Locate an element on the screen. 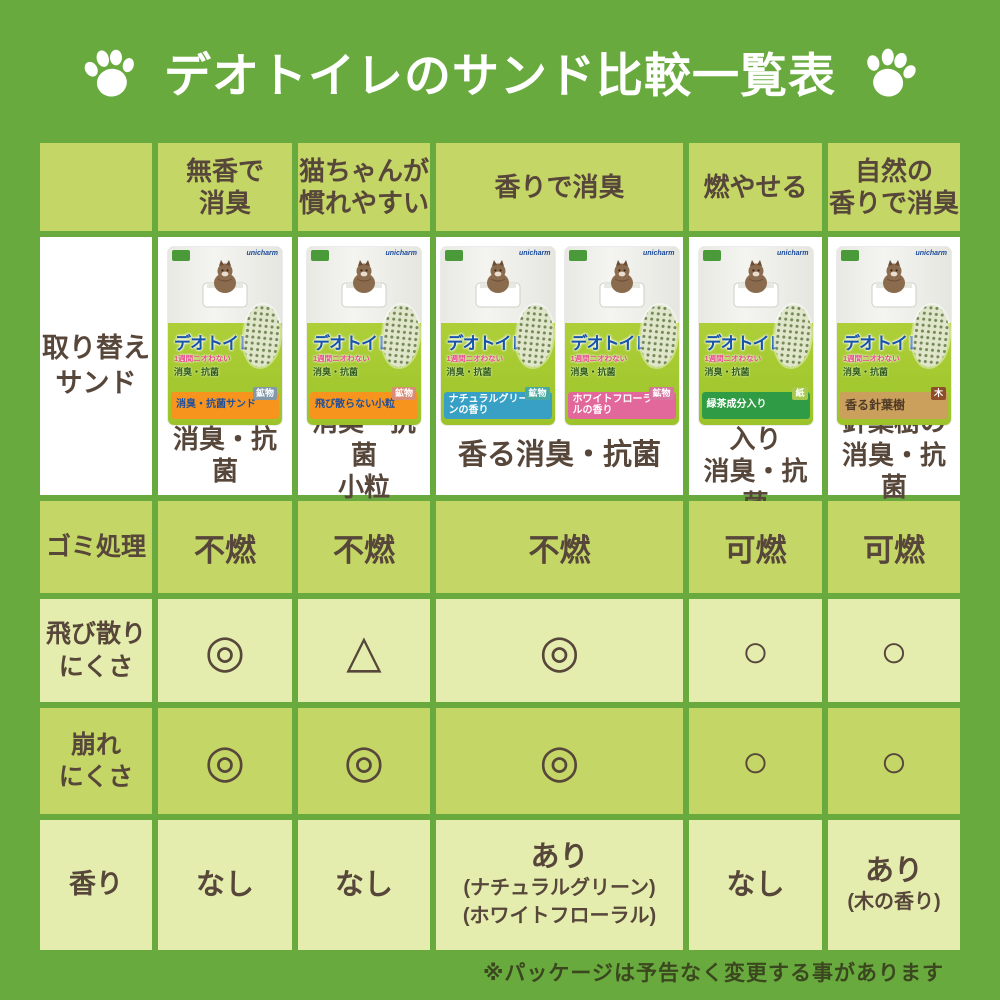  bag-band: 香る針葉樹 木 is located at coordinates (894, 403).